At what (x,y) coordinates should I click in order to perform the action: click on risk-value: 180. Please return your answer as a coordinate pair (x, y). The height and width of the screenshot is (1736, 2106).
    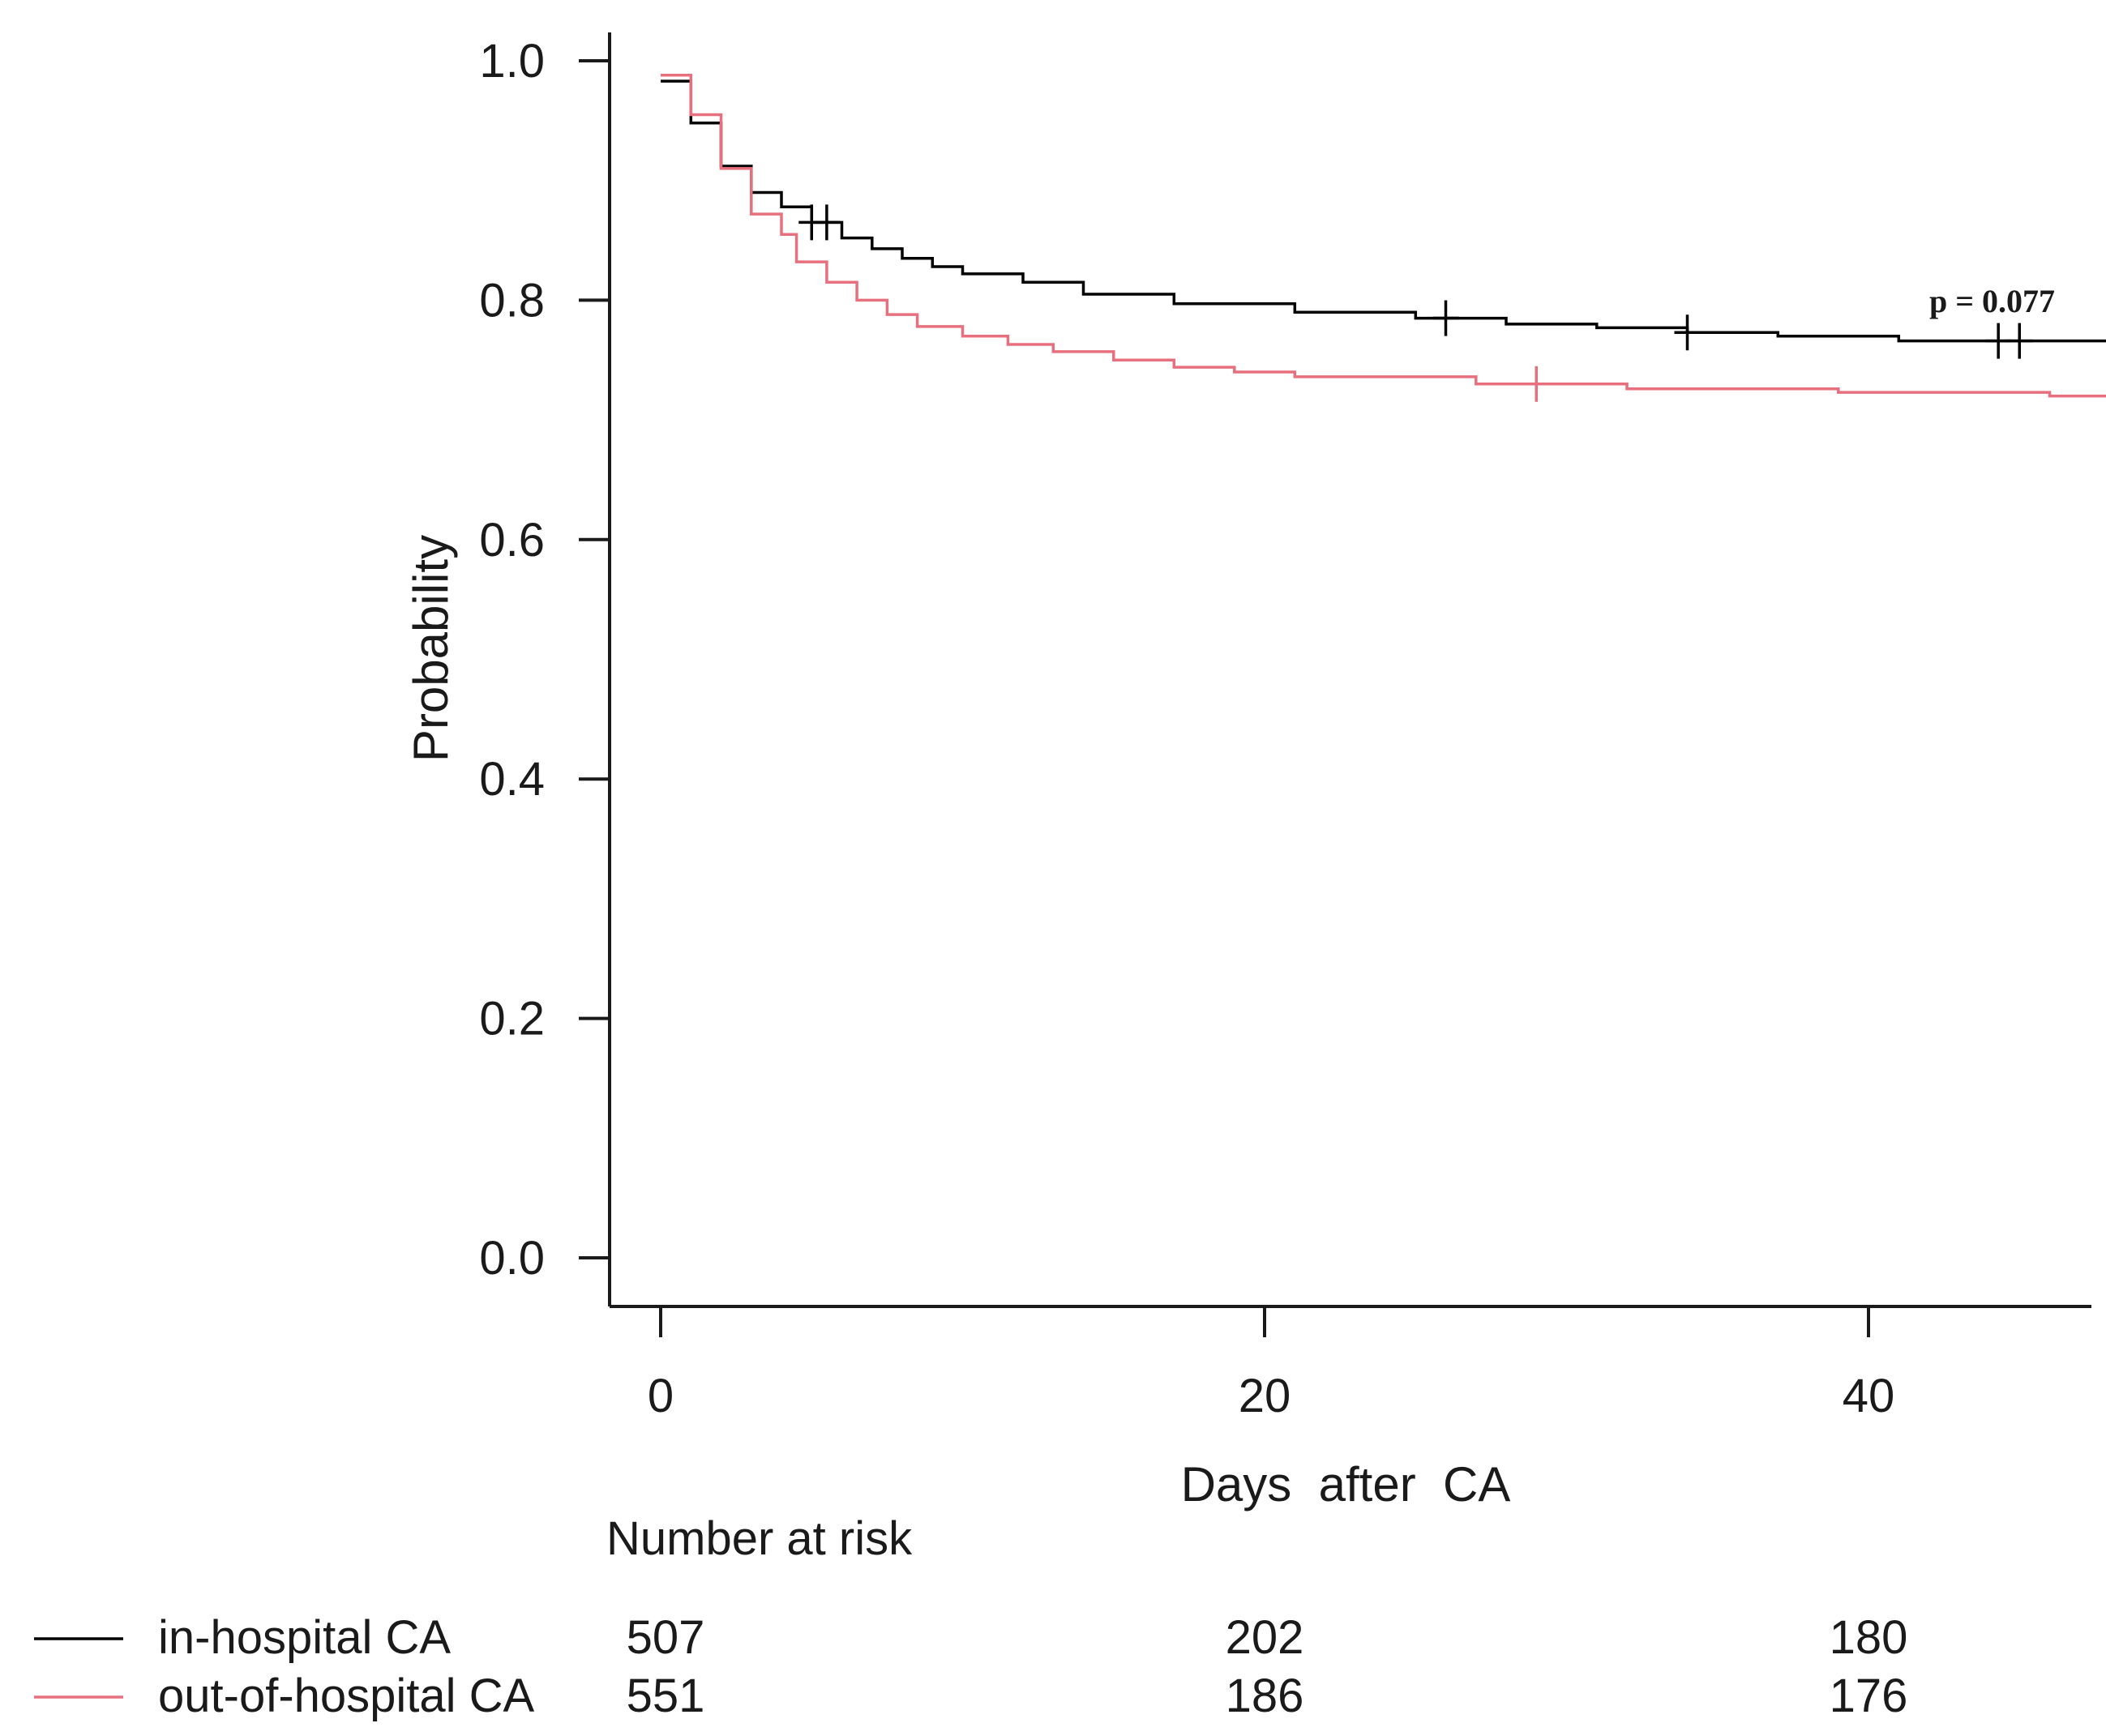
    Looking at the image, I should click on (1869, 1637).